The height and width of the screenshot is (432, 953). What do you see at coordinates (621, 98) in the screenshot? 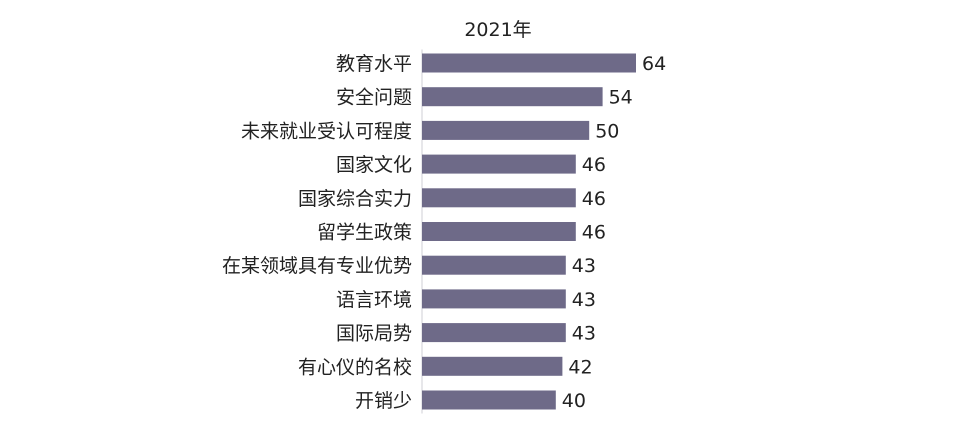
I see `value-label: 54` at bounding box center [621, 98].